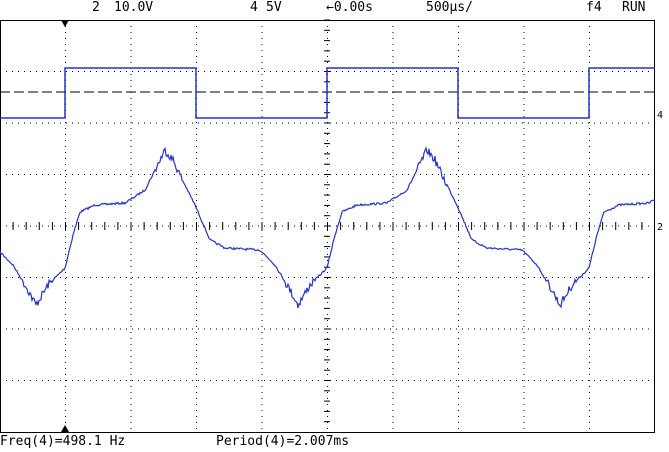 The width and height of the screenshot is (669, 452). I want to click on frequency-readout: Freq(4)=498.1 Hz, so click(63, 441).